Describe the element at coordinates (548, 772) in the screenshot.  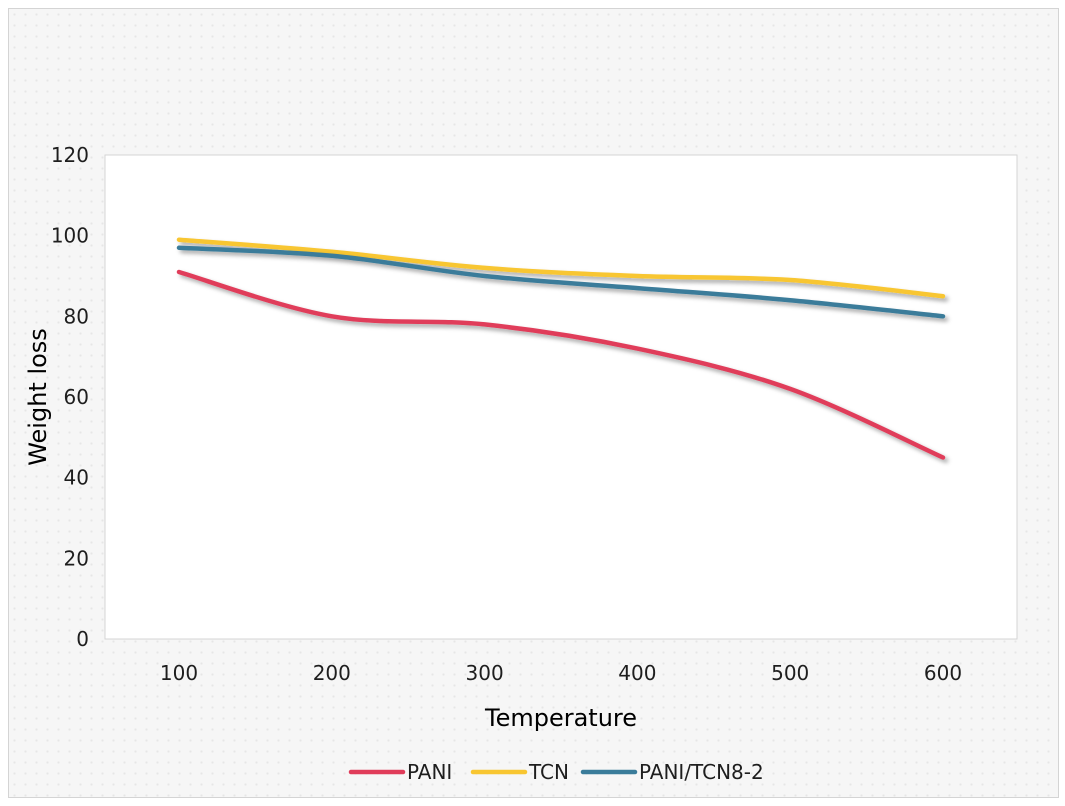
I see `legend-label-1: TCN` at that location.